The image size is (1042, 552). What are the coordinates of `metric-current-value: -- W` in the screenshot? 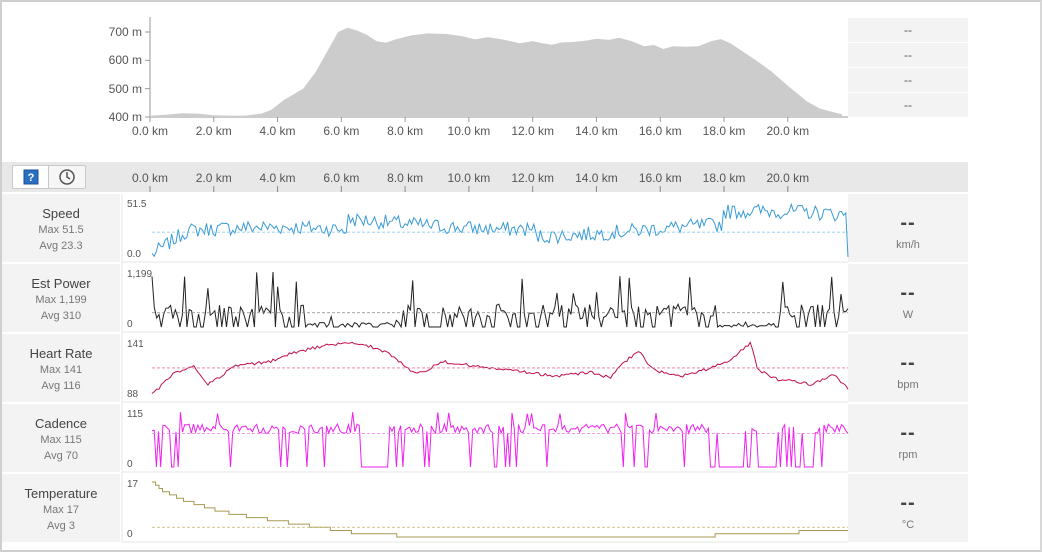 It's located at (908, 298).